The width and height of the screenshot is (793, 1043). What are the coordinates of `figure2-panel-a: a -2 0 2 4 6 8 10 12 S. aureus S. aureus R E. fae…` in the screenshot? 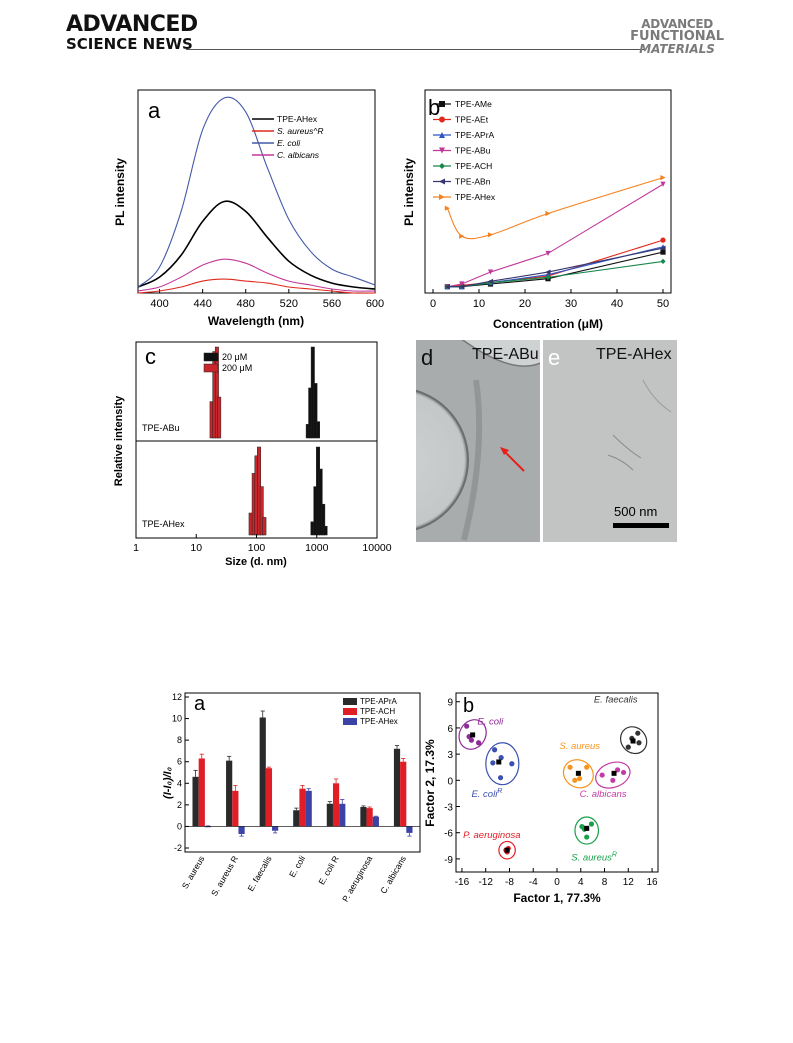 It's located at (292, 798).